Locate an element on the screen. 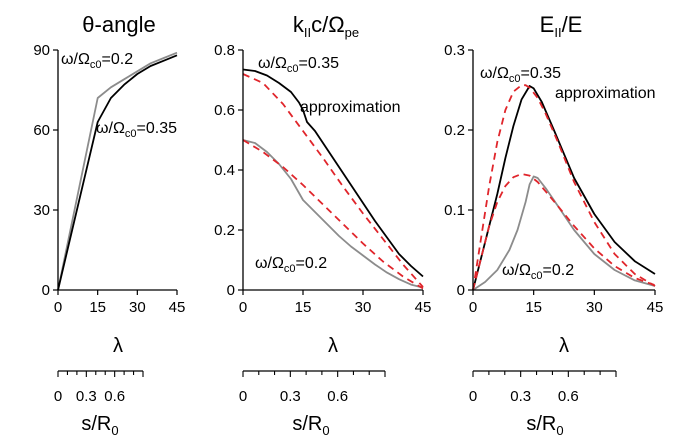 The image size is (690, 440). y-tick-label: 60 is located at coordinates (41, 130).